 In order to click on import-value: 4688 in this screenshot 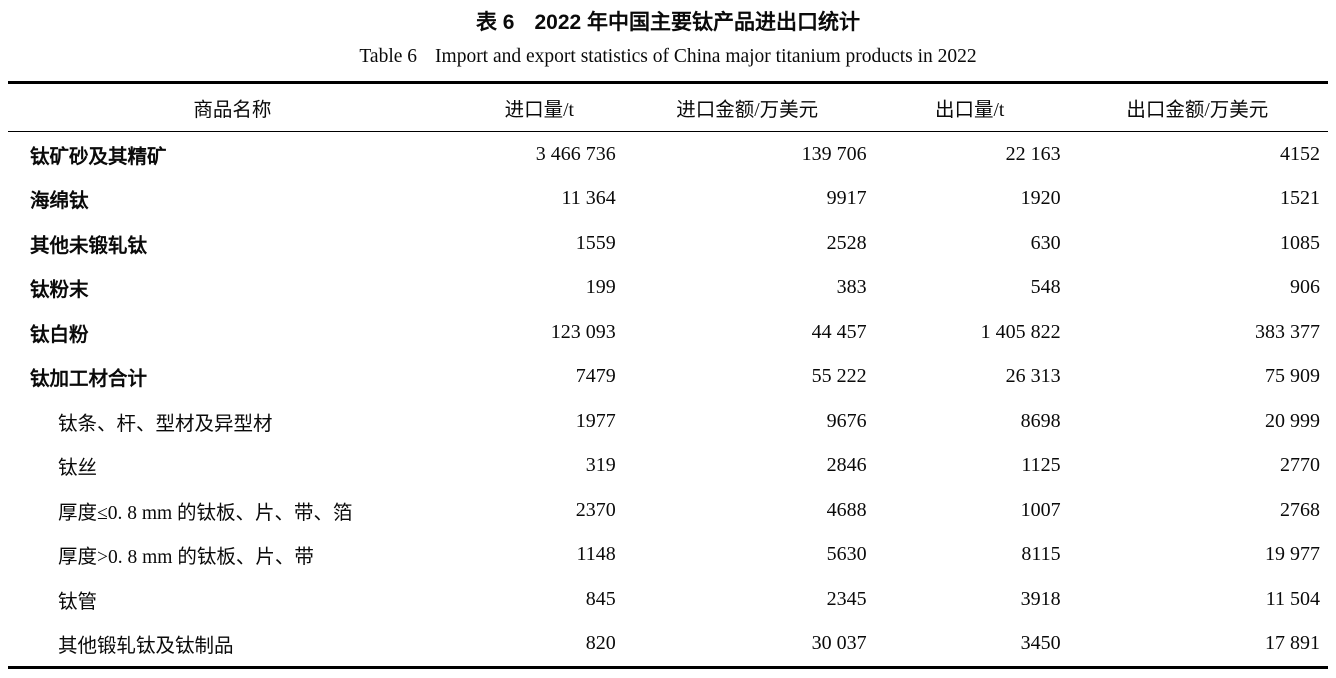, I will do `click(846, 509)`.